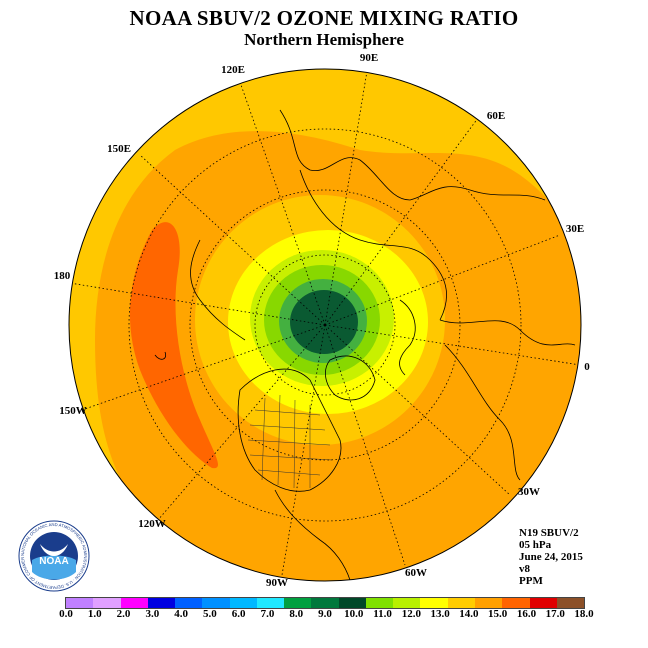 The image size is (648, 648). Describe the element at coordinates (496, 116) in the screenshot. I see `lon-label-60e: 60E` at that location.